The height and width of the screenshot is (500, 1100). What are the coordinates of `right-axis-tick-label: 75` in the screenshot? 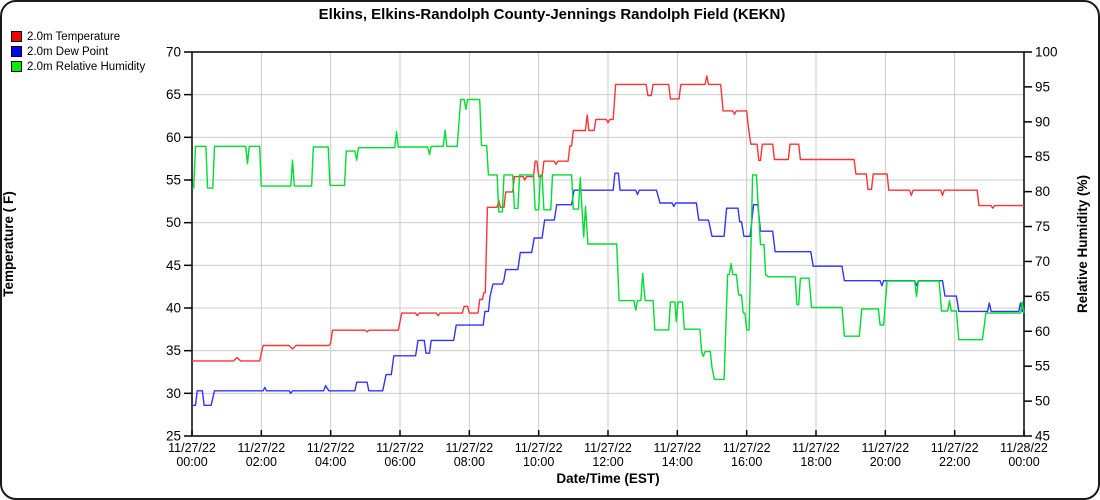 It's located at (1042, 226).